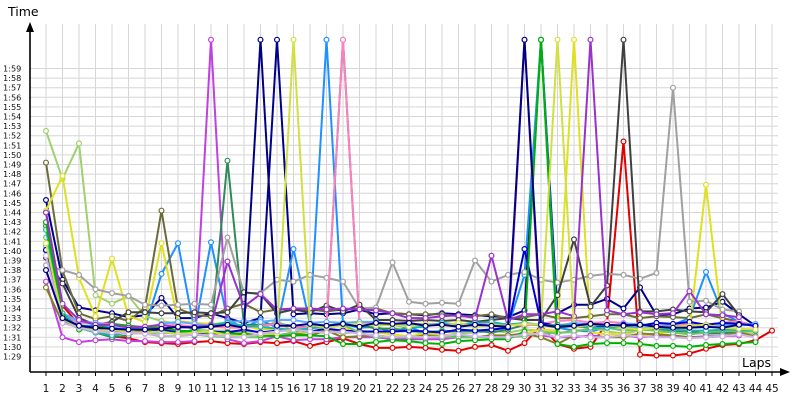 This screenshot has width=800, height=400. What do you see at coordinates (738, 389) in the screenshot?
I see `x-tick-label: 43` at bounding box center [738, 389].